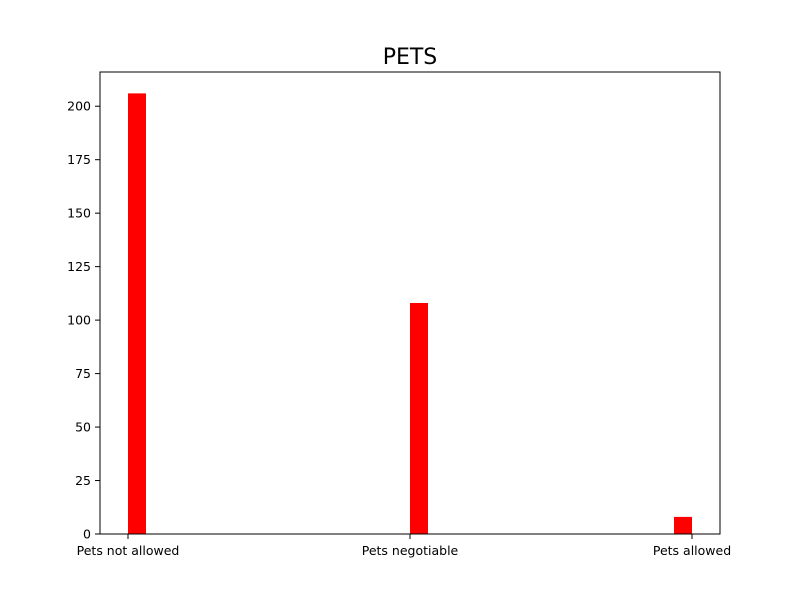 This screenshot has height=600, width=800. Describe the element at coordinates (83, 373) in the screenshot. I see `y-tick-label: 75` at that location.